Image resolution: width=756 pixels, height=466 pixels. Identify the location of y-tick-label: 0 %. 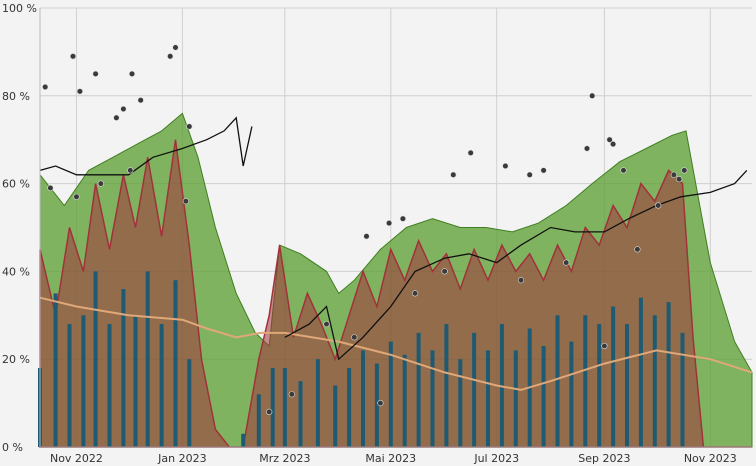
(12, 447).